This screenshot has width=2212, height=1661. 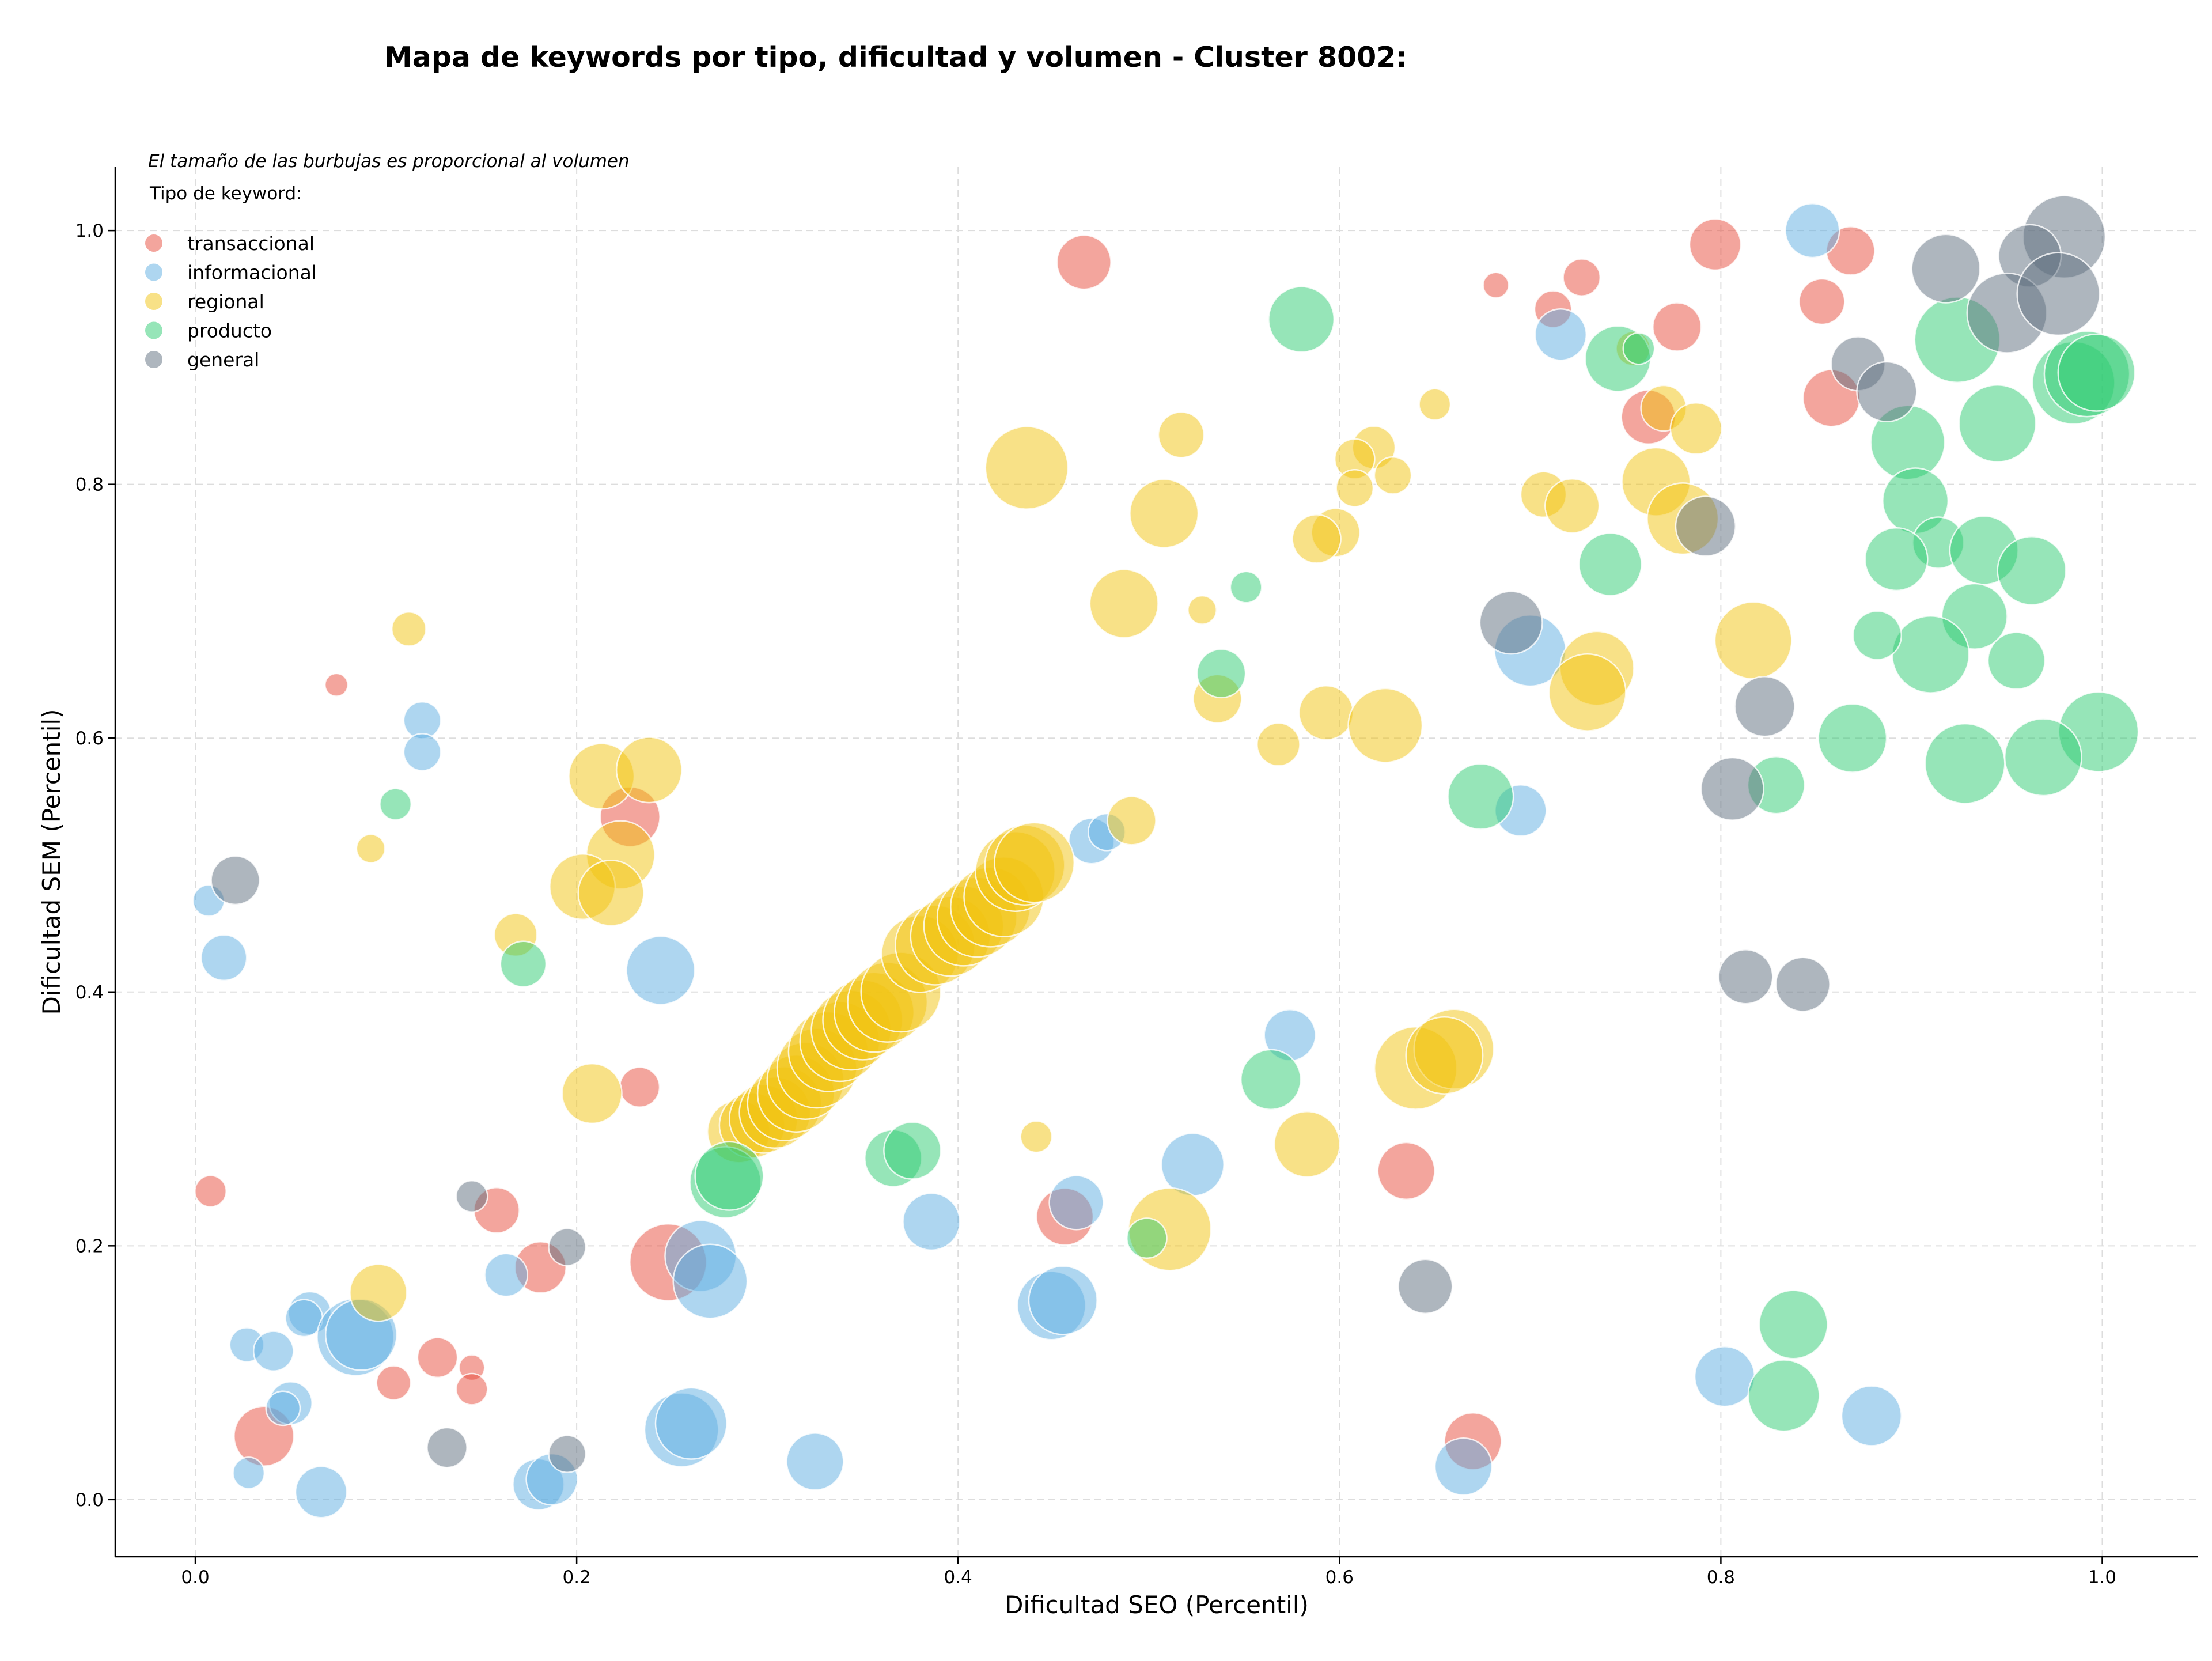 I want to click on y-tick-label: 1.0, so click(x=89, y=231).